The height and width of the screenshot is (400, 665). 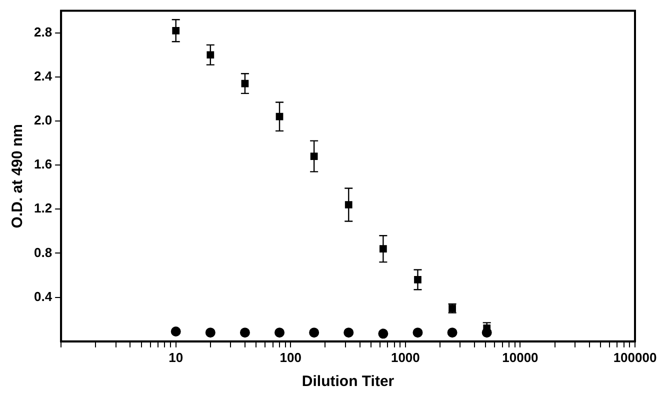 What do you see at coordinates (520, 357) in the screenshot?
I see `x-tick-label: 10000` at bounding box center [520, 357].